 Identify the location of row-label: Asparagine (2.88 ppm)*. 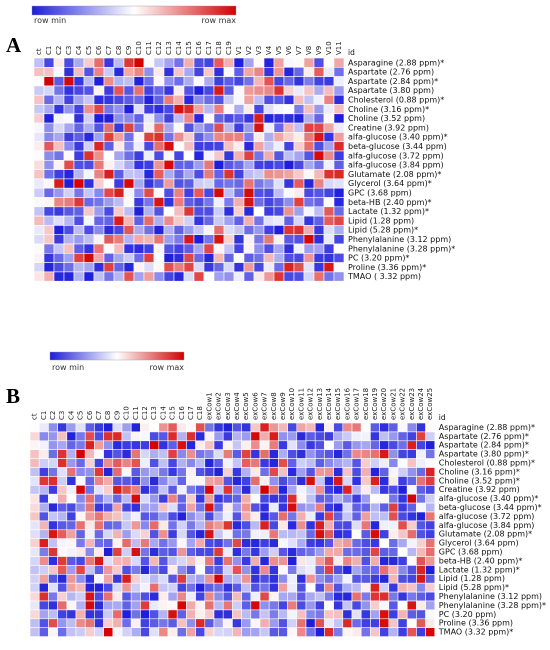
(396, 62).